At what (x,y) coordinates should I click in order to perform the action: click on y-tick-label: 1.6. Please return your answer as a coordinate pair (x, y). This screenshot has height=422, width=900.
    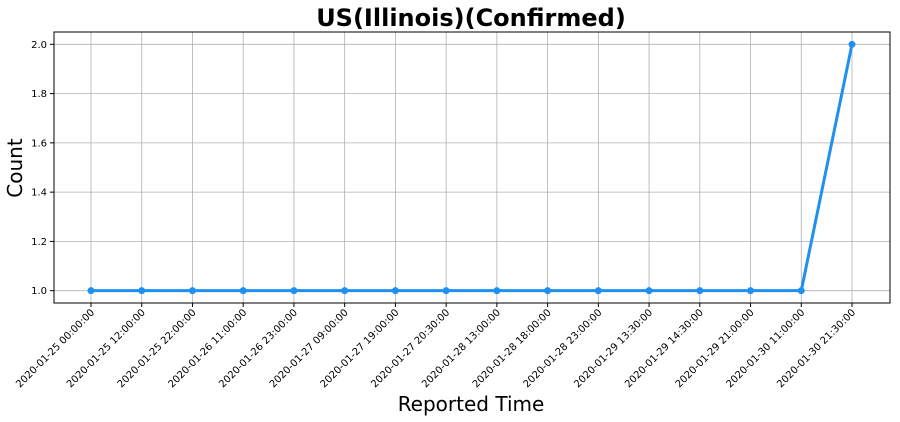
    Looking at the image, I should click on (39, 143).